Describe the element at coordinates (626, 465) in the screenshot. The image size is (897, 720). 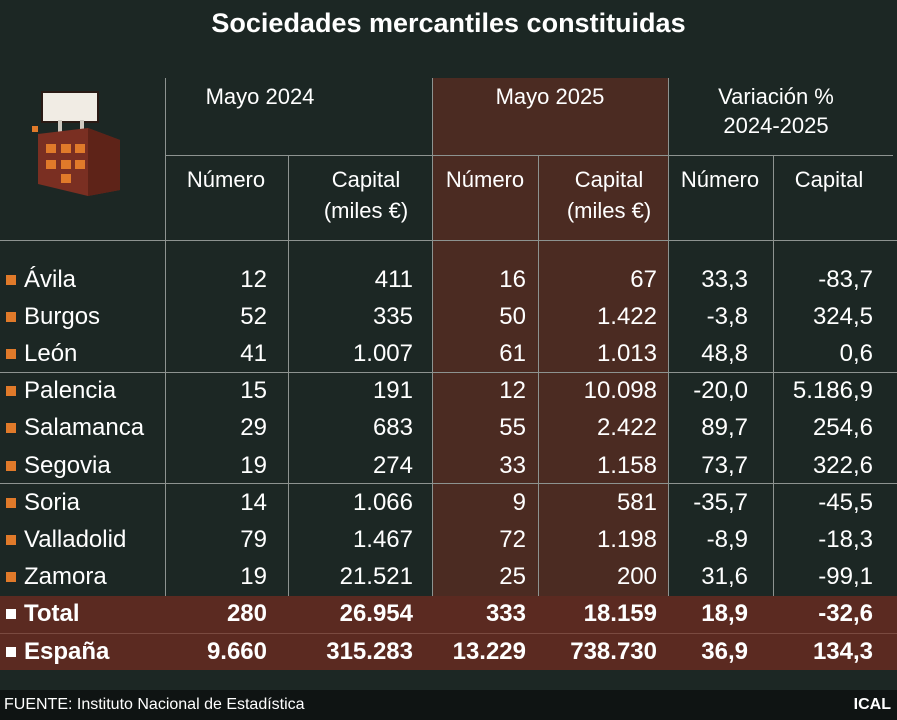
I see `cell: 1.158` at that location.